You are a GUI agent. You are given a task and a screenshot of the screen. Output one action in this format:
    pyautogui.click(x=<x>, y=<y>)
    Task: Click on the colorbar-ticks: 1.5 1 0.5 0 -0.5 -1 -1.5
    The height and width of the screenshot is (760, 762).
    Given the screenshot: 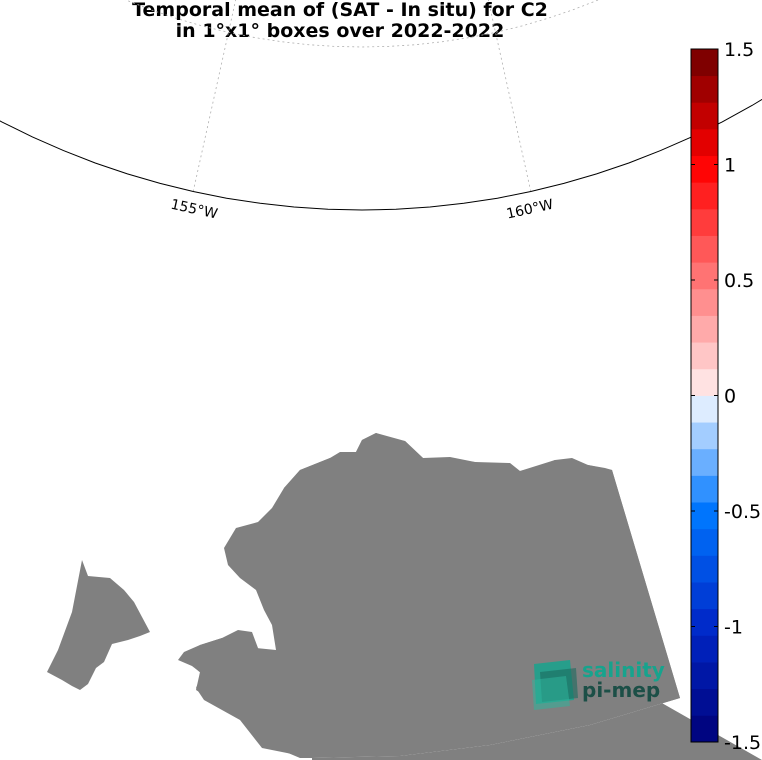 What is the action you would take?
    pyautogui.click(x=726, y=396)
    